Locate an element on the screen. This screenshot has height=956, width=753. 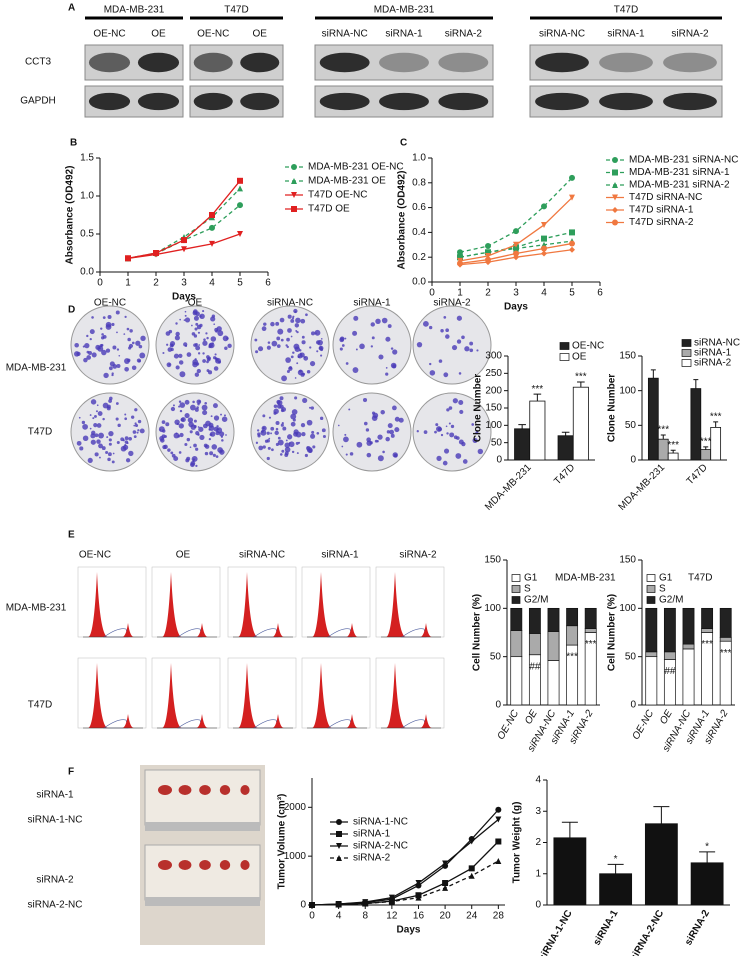
y-axis-label: Tumor Volume (cm³) is located at coordinates (282, 842).